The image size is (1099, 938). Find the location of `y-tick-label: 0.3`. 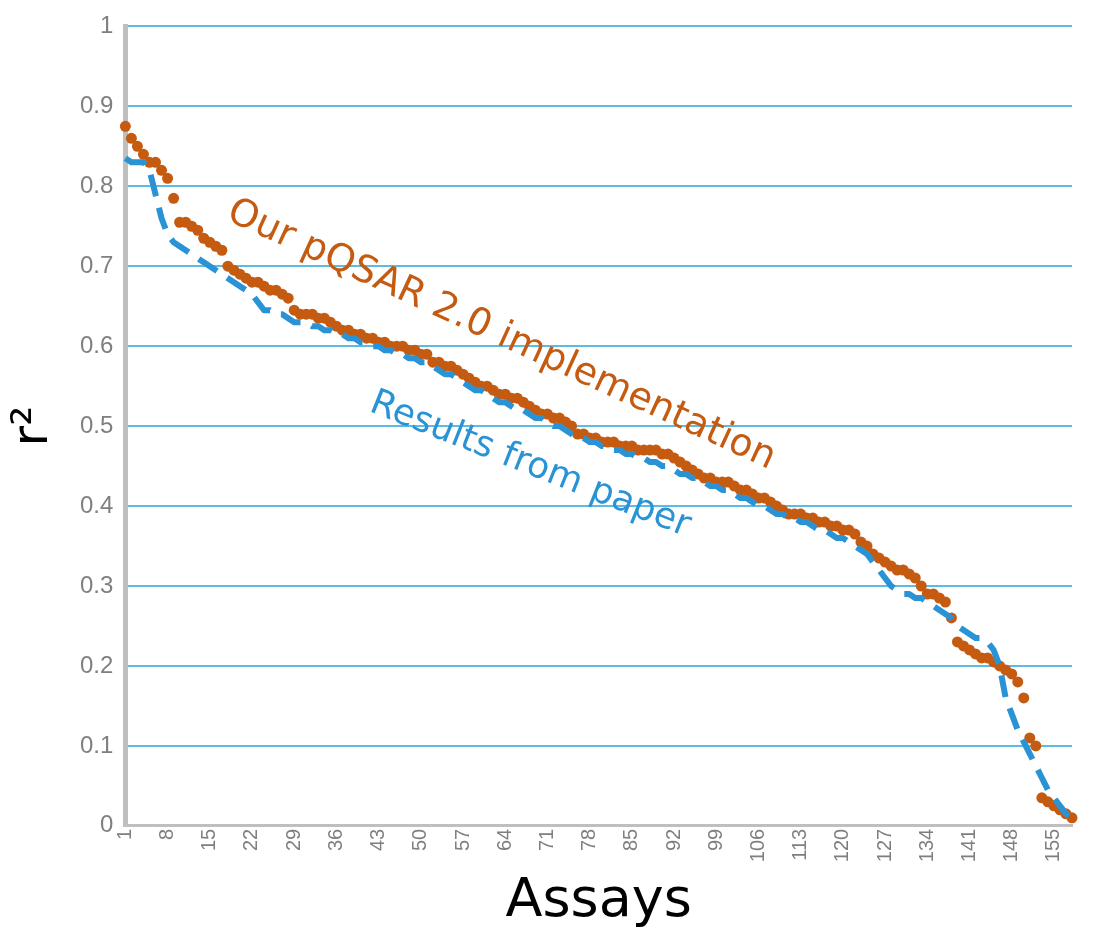

y-tick-label: 0.3 is located at coordinates (96, 584).